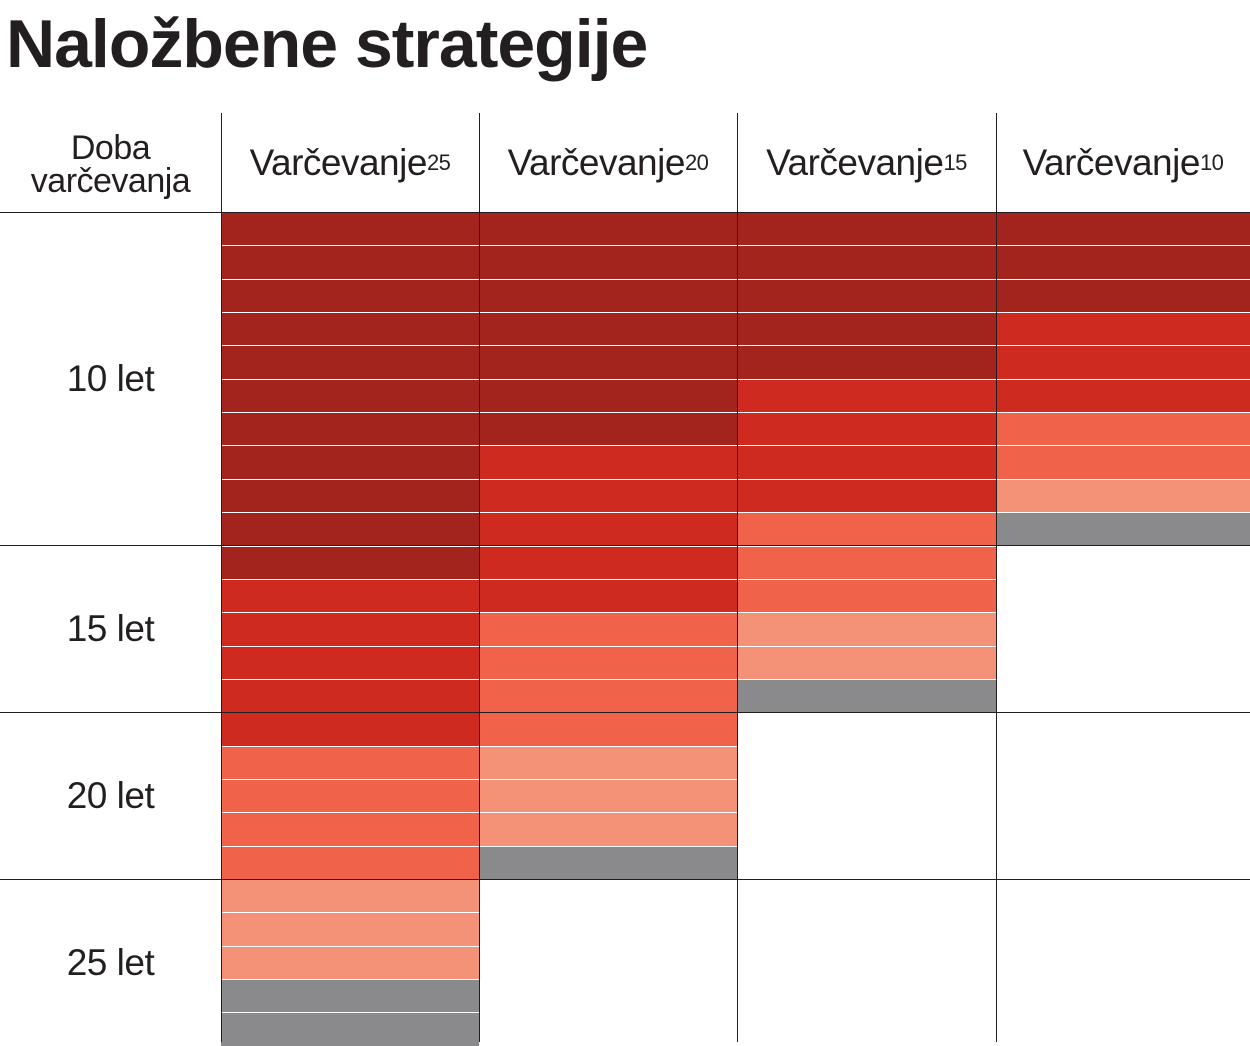  Describe the element at coordinates (608, 562) in the screenshot. I see `year-cell-Varčevanje20-11` at that location.